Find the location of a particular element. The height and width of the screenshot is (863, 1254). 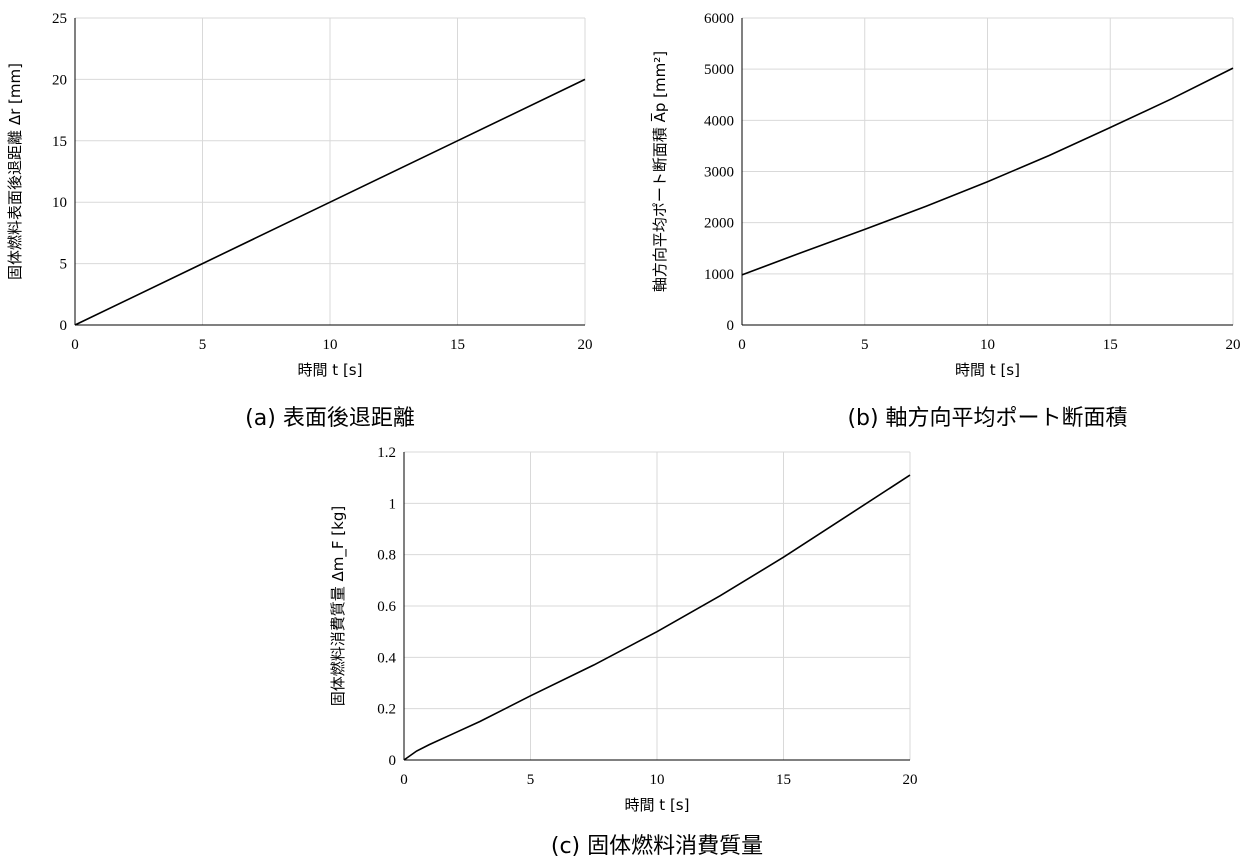

chart-caption: (b) 軸方向平均ポート断面積 is located at coordinates (987, 418).